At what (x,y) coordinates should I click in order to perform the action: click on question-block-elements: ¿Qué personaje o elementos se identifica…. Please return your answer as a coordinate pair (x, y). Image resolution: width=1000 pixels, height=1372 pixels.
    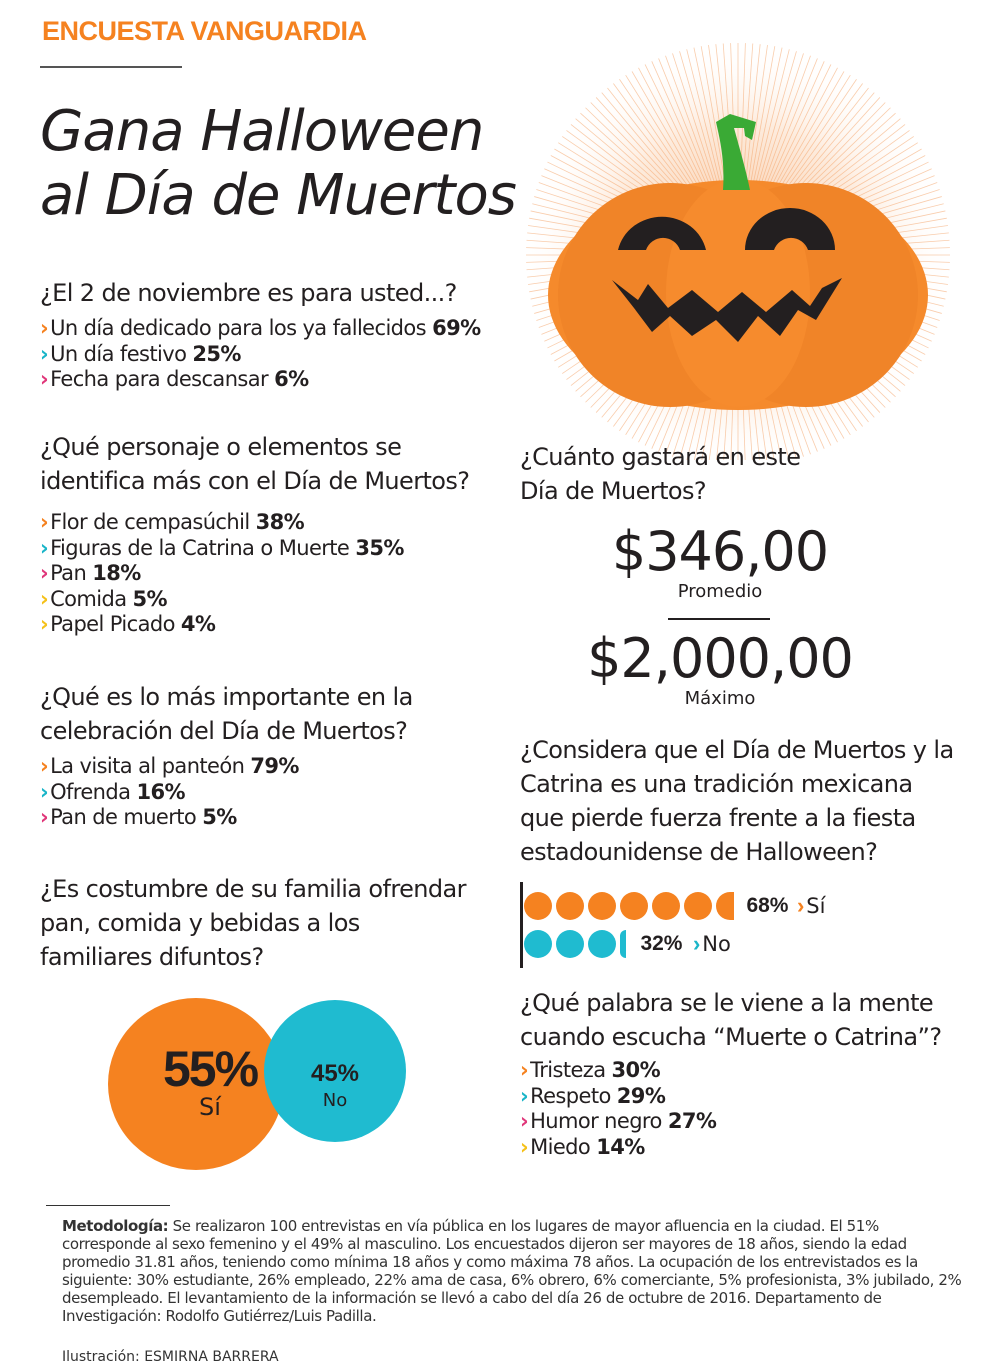
    Looking at the image, I should click on (280, 534).